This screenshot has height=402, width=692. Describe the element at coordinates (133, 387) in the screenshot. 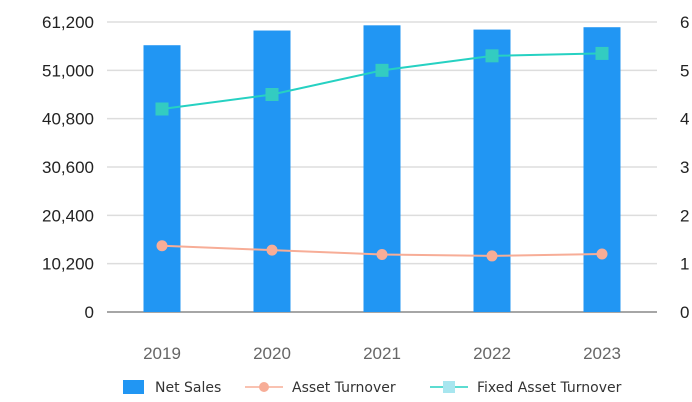

I see `legend-swatch-net-sales` at that location.